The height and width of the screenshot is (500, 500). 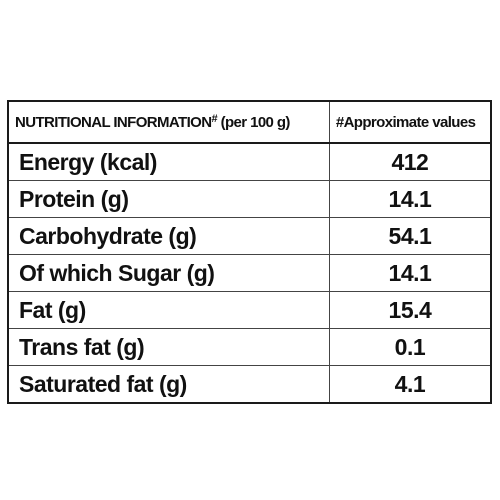 I want to click on nutrient-name: Fat (g), so click(x=168, y=310).